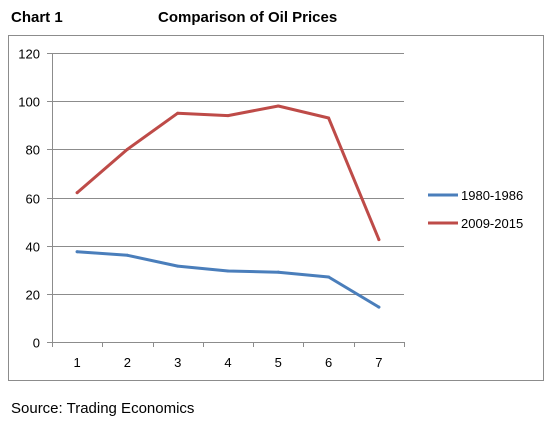 Image resolution: width=551 pixels, height=424 pixels. I want to click on y-tick-label: 60, so click(33, 199).